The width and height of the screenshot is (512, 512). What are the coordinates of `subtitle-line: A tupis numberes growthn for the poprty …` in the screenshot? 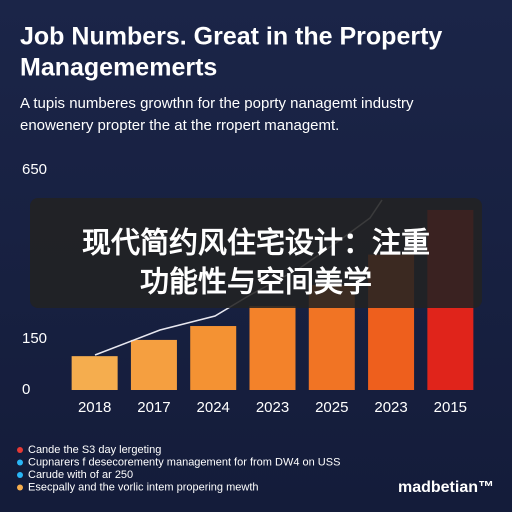 It's located at (217, 103).